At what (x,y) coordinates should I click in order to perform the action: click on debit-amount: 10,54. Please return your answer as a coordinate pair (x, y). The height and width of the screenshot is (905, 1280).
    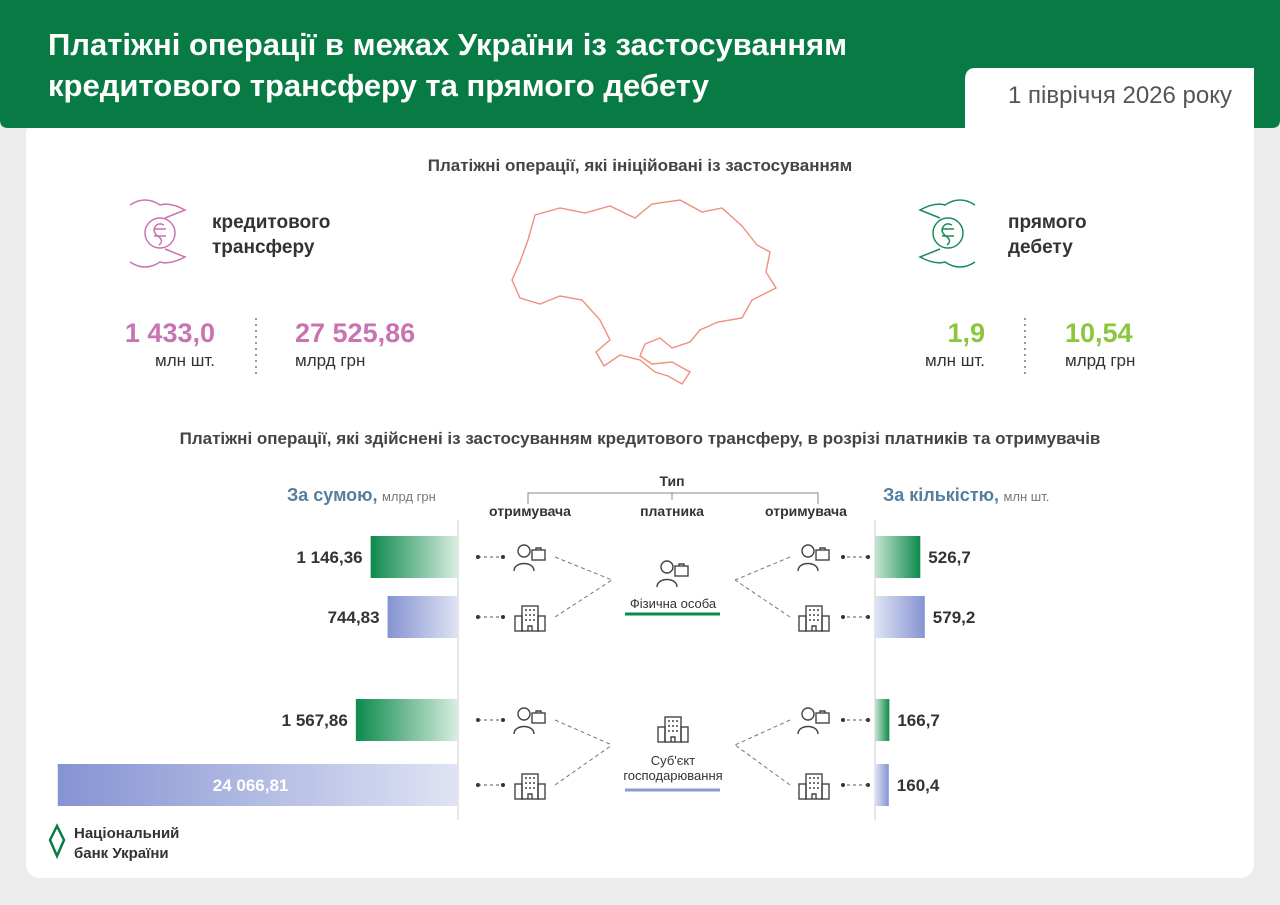
    Looking at the image, I should click on (1099, 333).